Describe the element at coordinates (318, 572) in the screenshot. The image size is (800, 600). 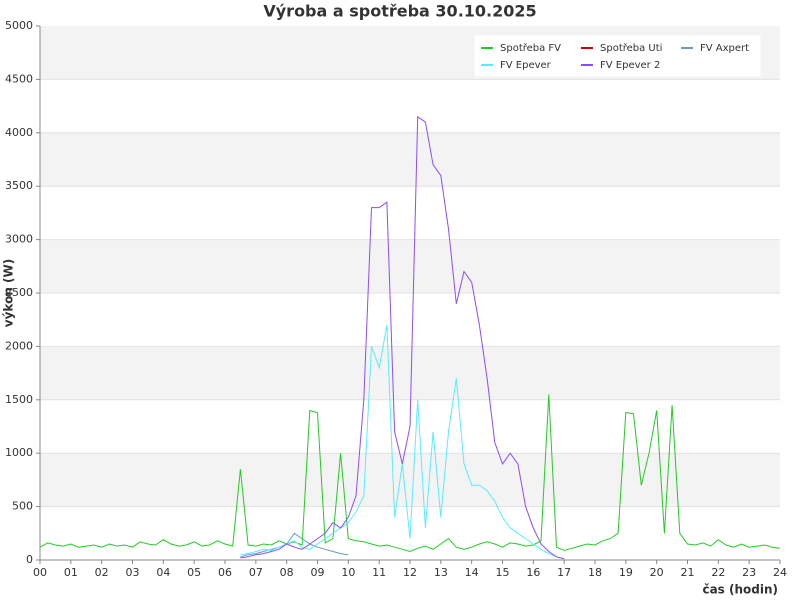
I see `x-tick-label: 09` at that location.